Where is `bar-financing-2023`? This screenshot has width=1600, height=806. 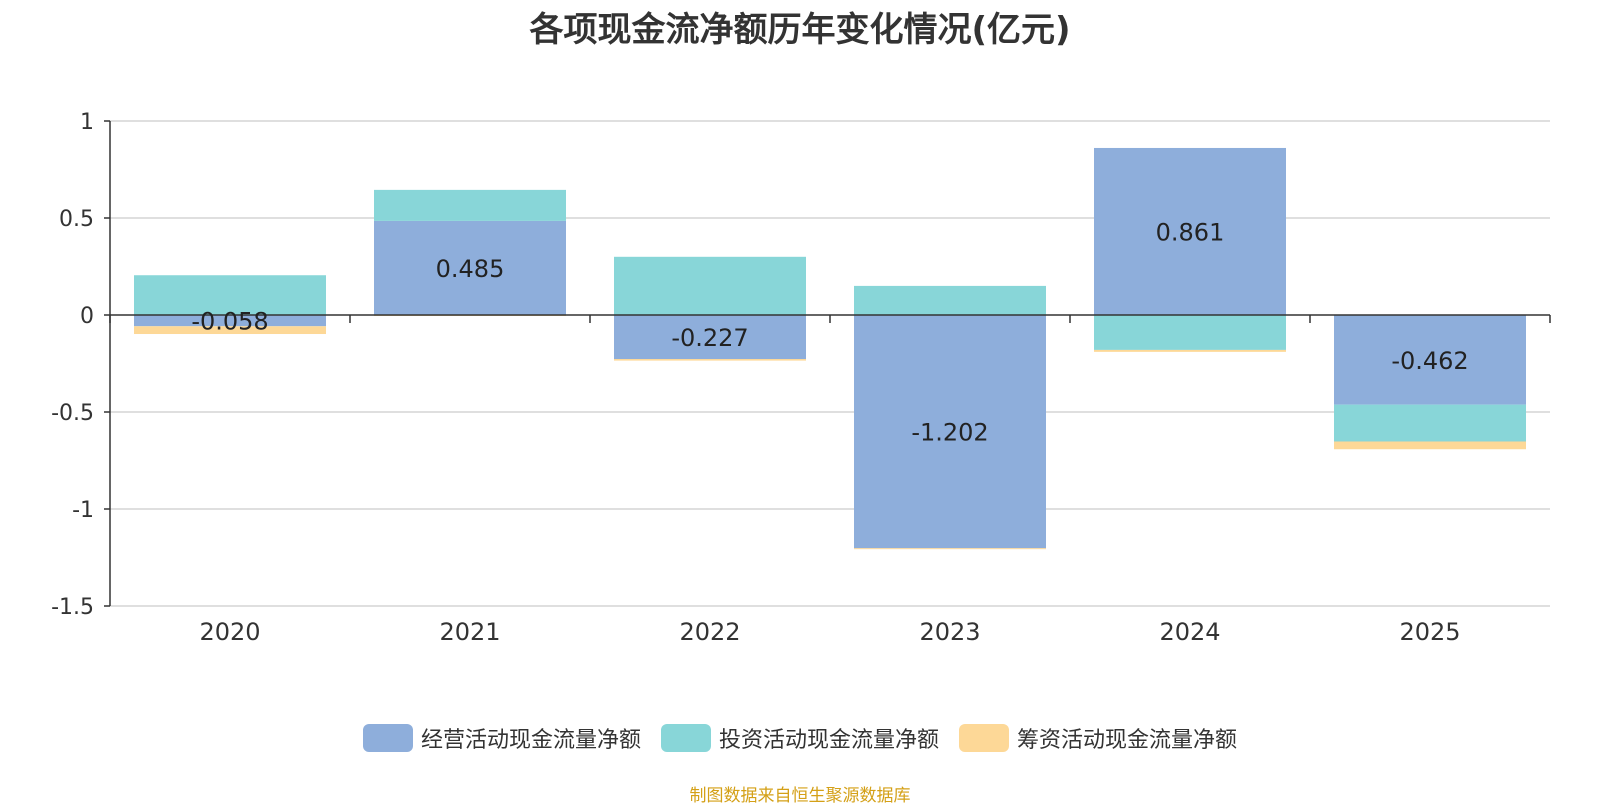 bar-financing-2023 is located at coordinates (950, 549).